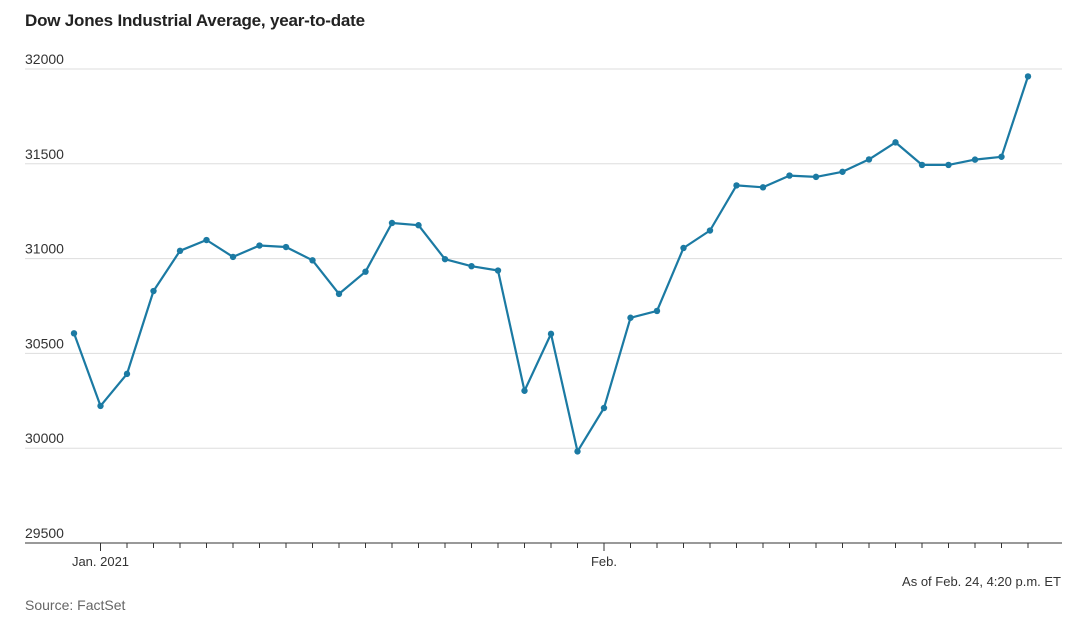 The image size is (1080, 626). I want to click on y-tick-label: 31000, so click(44, 249).